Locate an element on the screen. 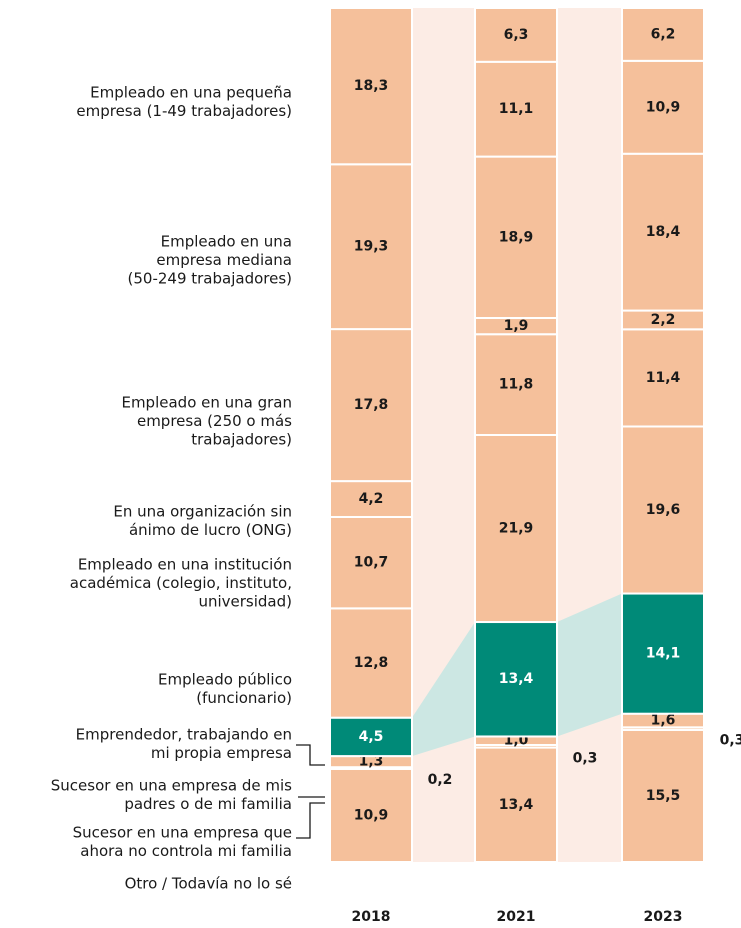 Image resolution: width=741 pixels, height=928 pixels. category-label: Emprendedor, trabajando en is located at coordinates (184, 735).